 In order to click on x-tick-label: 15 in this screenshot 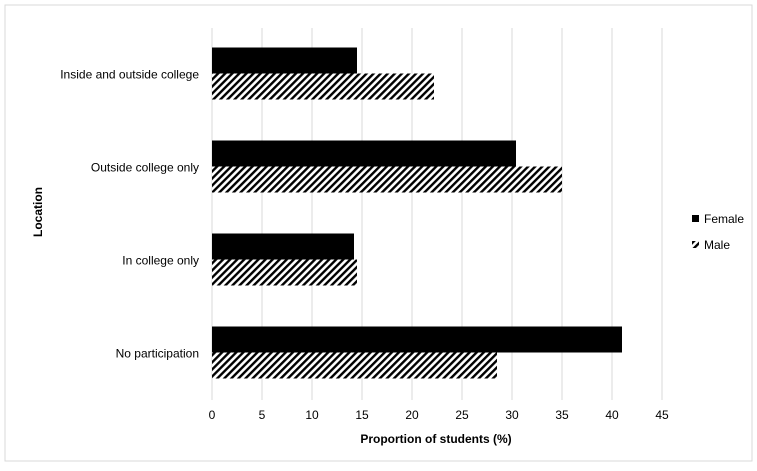, I will do `click(362, 415)`.